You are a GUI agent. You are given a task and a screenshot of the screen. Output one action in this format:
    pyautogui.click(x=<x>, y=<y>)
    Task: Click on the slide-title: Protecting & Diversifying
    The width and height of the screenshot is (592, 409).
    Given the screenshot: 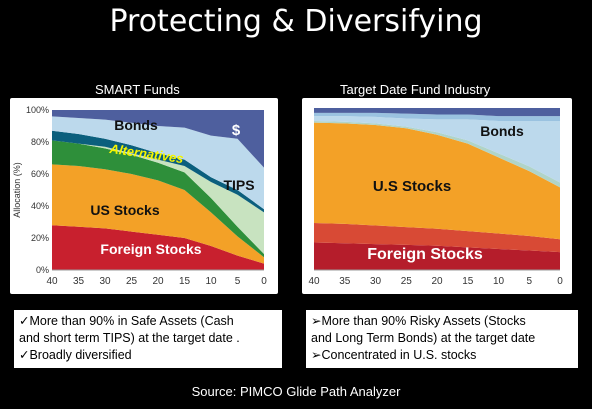 What is the action you would take?
    pyautogui.click(x=296, y=21)
    